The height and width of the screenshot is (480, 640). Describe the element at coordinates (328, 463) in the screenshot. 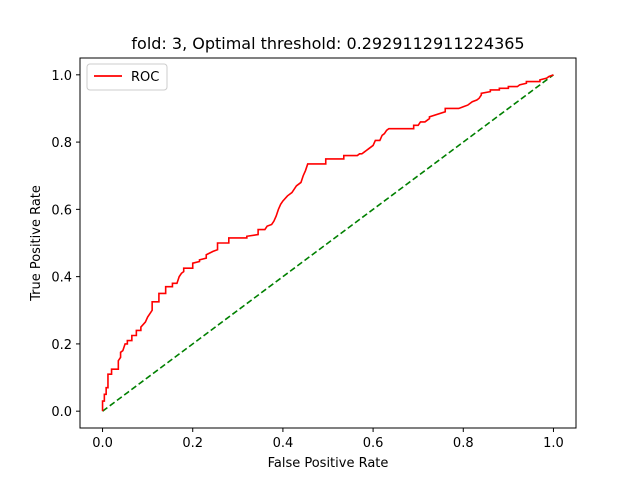

I see `x-axis-label: False Positive Rate` at that location.